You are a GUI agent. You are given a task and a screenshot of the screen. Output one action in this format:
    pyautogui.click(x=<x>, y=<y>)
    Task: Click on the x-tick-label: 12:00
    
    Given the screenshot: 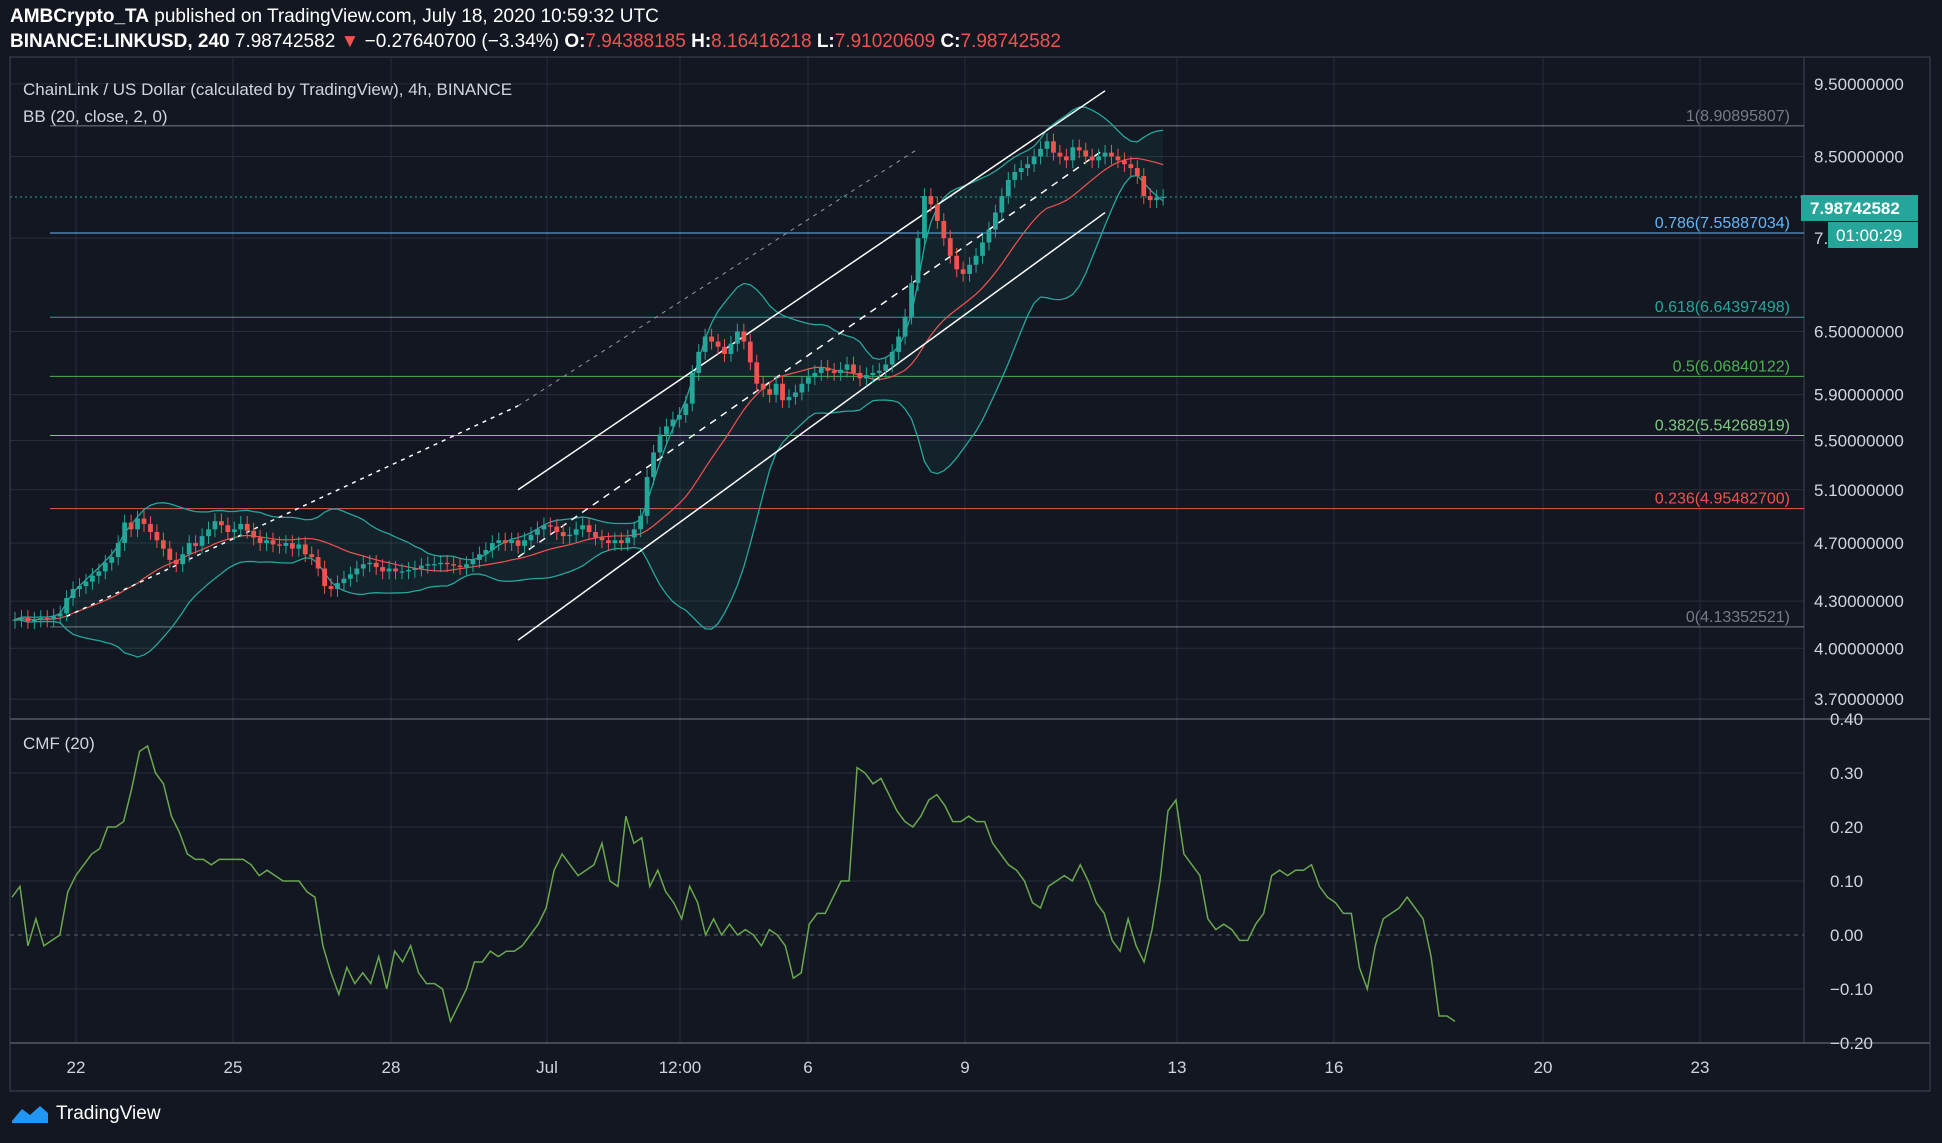 What is the action you would take?
    pyautogui.click(x=680, y=1067)
    